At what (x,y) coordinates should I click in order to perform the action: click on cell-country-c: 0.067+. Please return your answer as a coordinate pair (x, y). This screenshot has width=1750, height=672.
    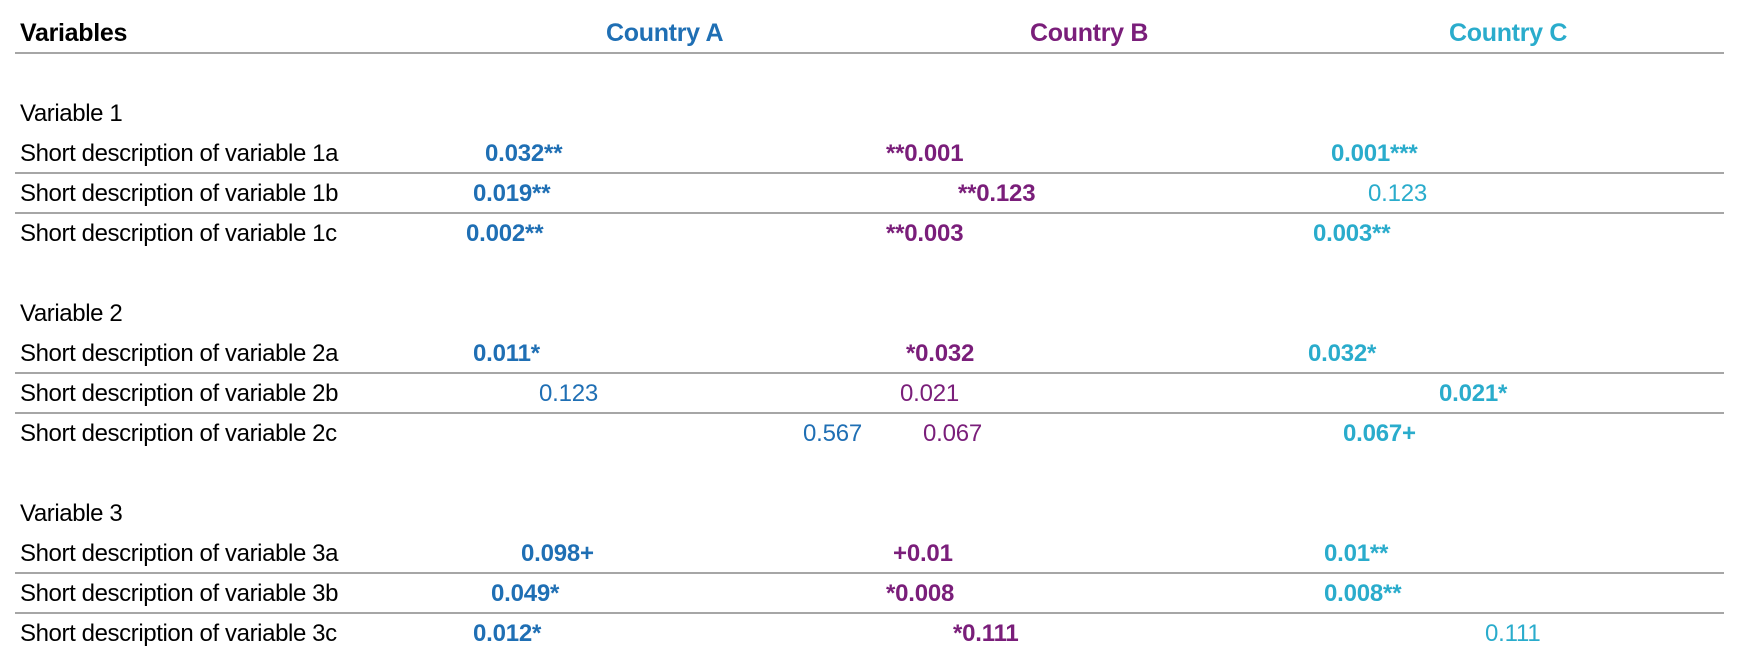
    Looking at the image, I should click on (1379, 433).